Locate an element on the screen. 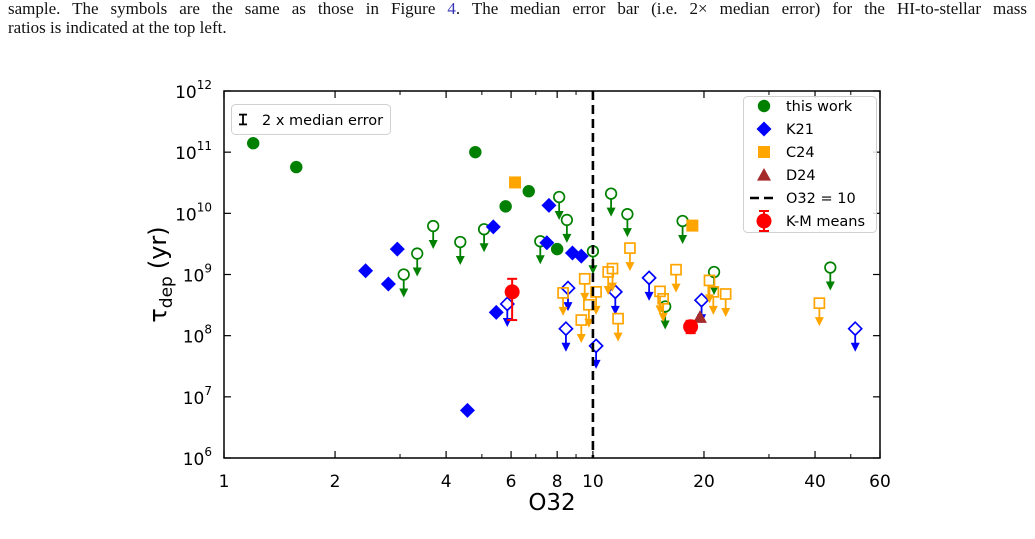 This screenshot has height=539, width=1035. mean-marker is located at coordinates (691, 327).